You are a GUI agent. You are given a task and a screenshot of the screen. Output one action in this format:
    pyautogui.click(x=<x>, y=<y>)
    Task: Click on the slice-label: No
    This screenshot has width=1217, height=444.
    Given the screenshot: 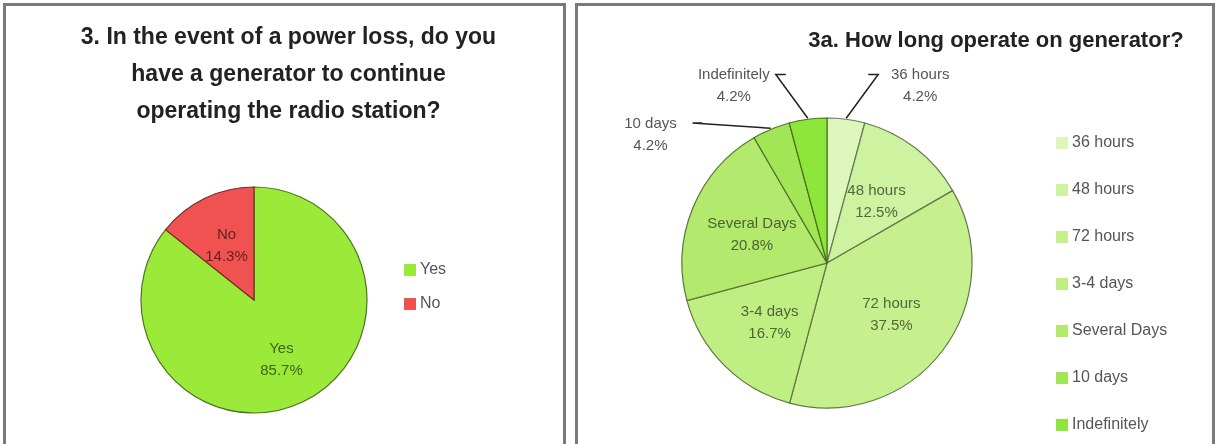 What is the action you would take?
    pyautogui.click(x=226, y=233)
    